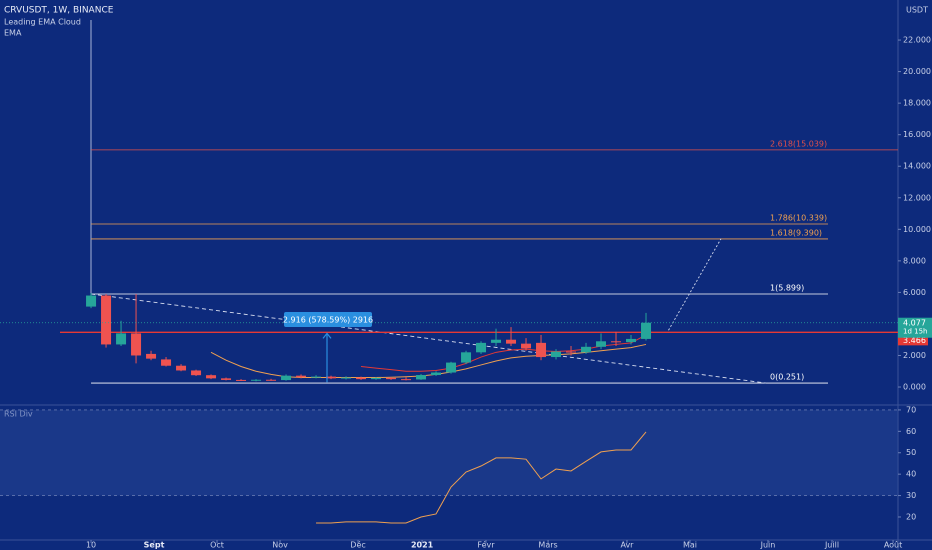 Image resolution: width=932 pixels, height=550 pixels. Describe the element at coordinates (914, 292) in the screenshot. I see `y-tick-label: 6.000` at that location.